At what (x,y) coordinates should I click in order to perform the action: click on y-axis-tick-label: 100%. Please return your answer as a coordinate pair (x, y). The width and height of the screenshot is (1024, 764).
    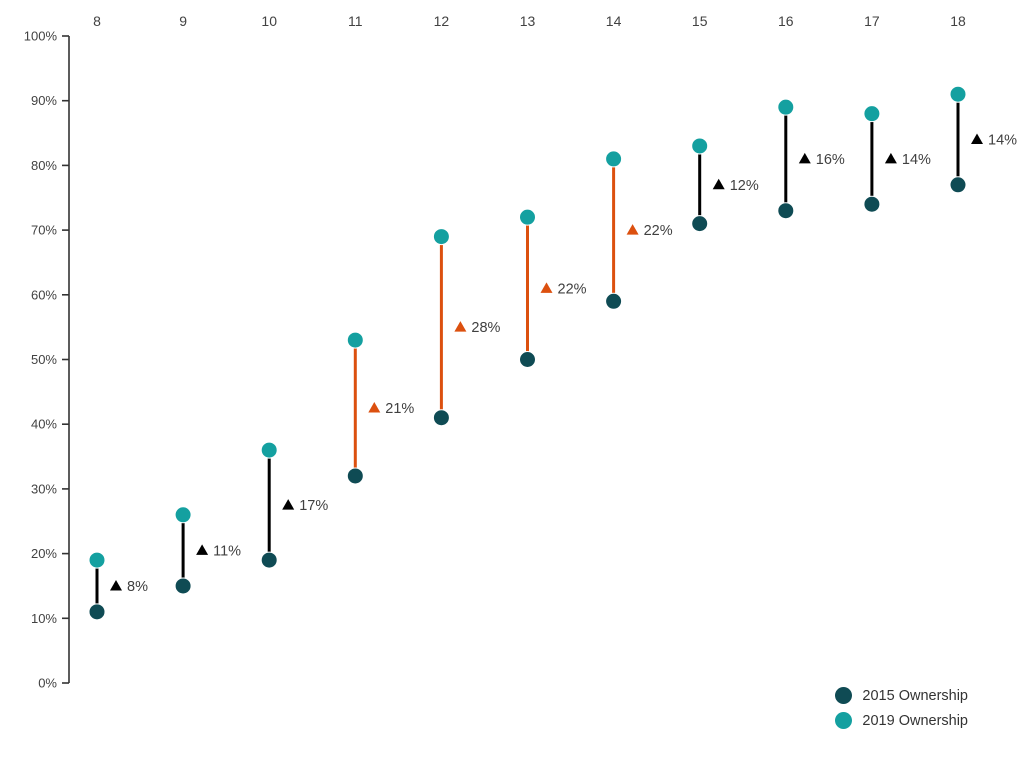
    Looking at the image, I should click on (41, 36).